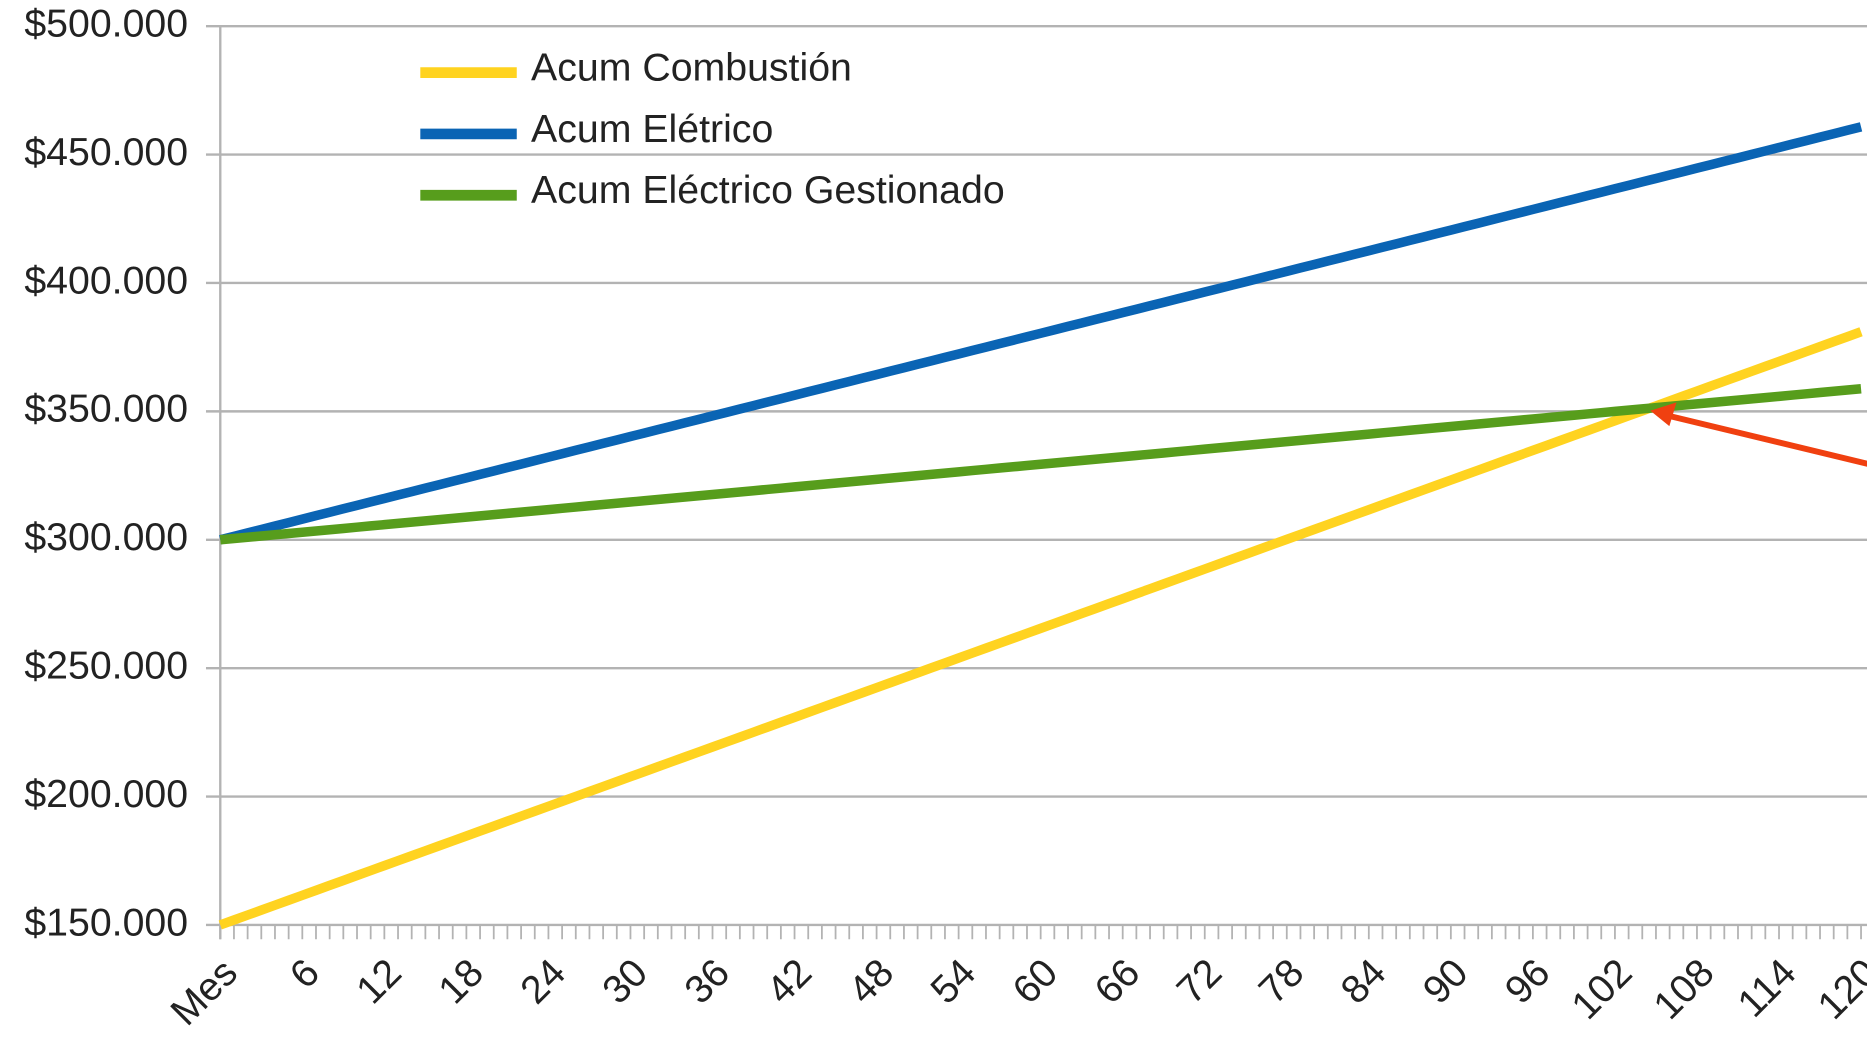  Describe the element at coordinates (768, 190) in the screenshot. I see `legend-label: Acum Eléctrico Gestionado` at that location.